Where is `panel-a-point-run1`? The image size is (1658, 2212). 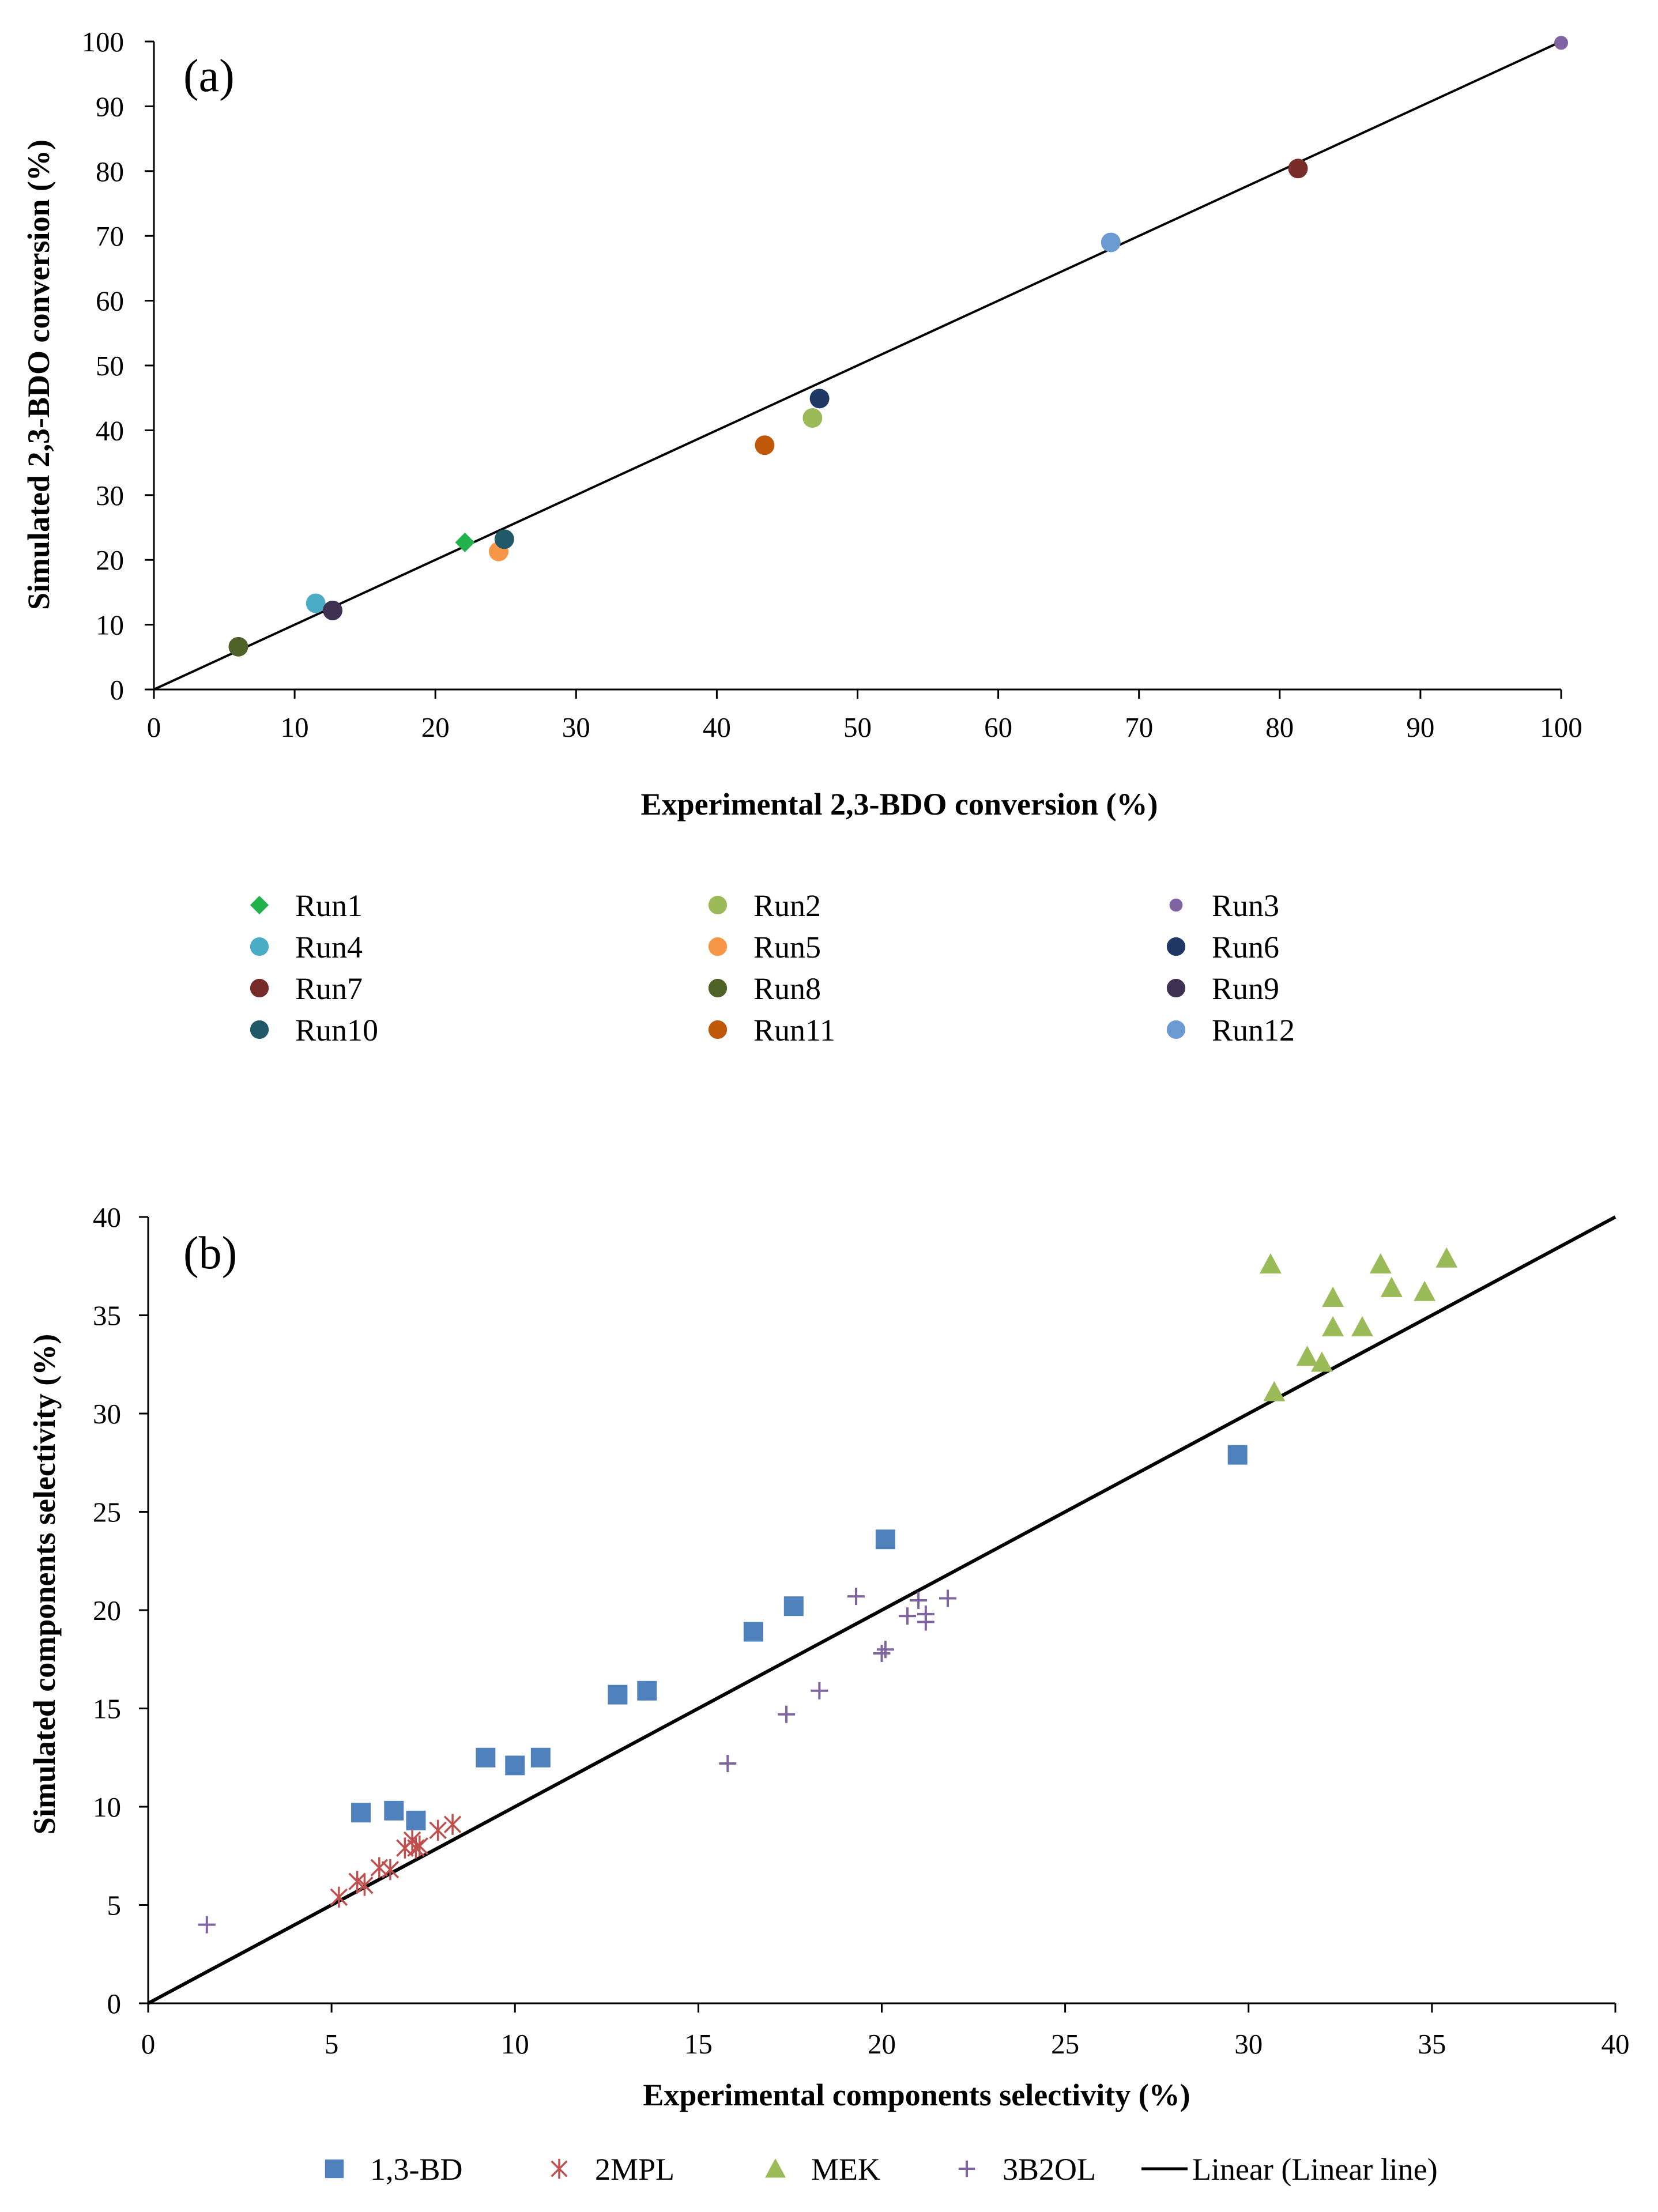 panel-a-point-run1 is located at coordinates (465, 542).